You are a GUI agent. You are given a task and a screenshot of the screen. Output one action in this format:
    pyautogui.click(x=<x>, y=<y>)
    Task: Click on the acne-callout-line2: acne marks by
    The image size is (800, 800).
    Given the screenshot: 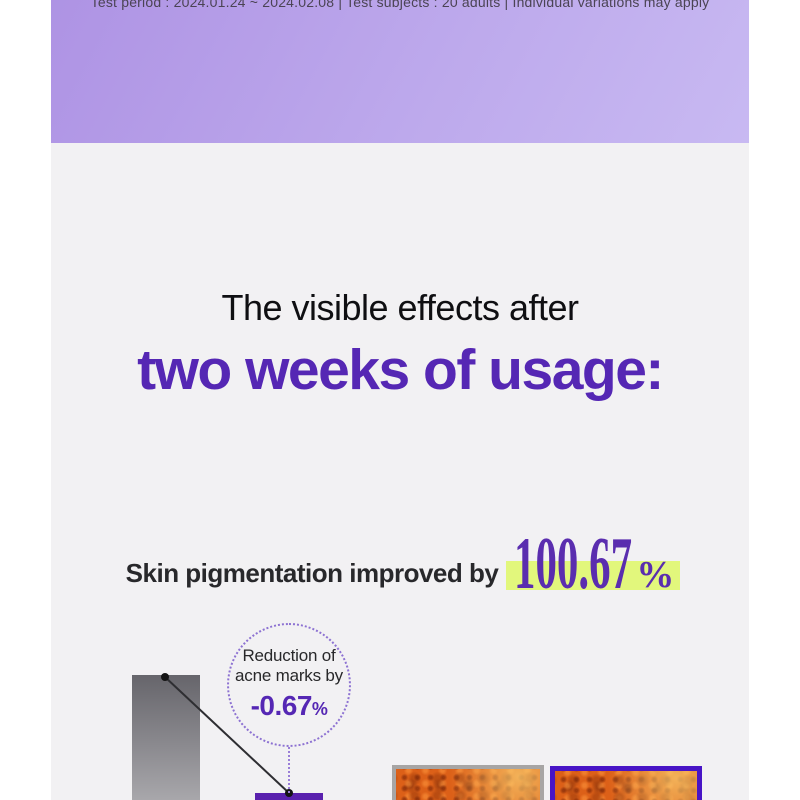 What is the action you would take?
    pyautogui.click(x=289, y=675)
    